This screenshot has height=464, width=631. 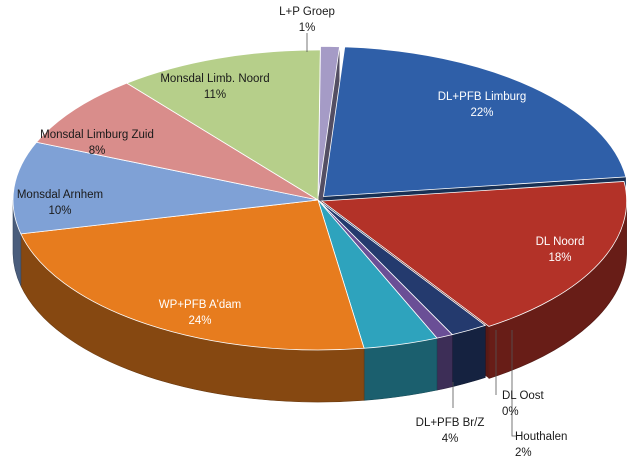 What do you see at coordinates (450, 423) in the screenshot?
I see `slice-label-name: DL+PFB Br/Z` at bounding box center [450, 423].